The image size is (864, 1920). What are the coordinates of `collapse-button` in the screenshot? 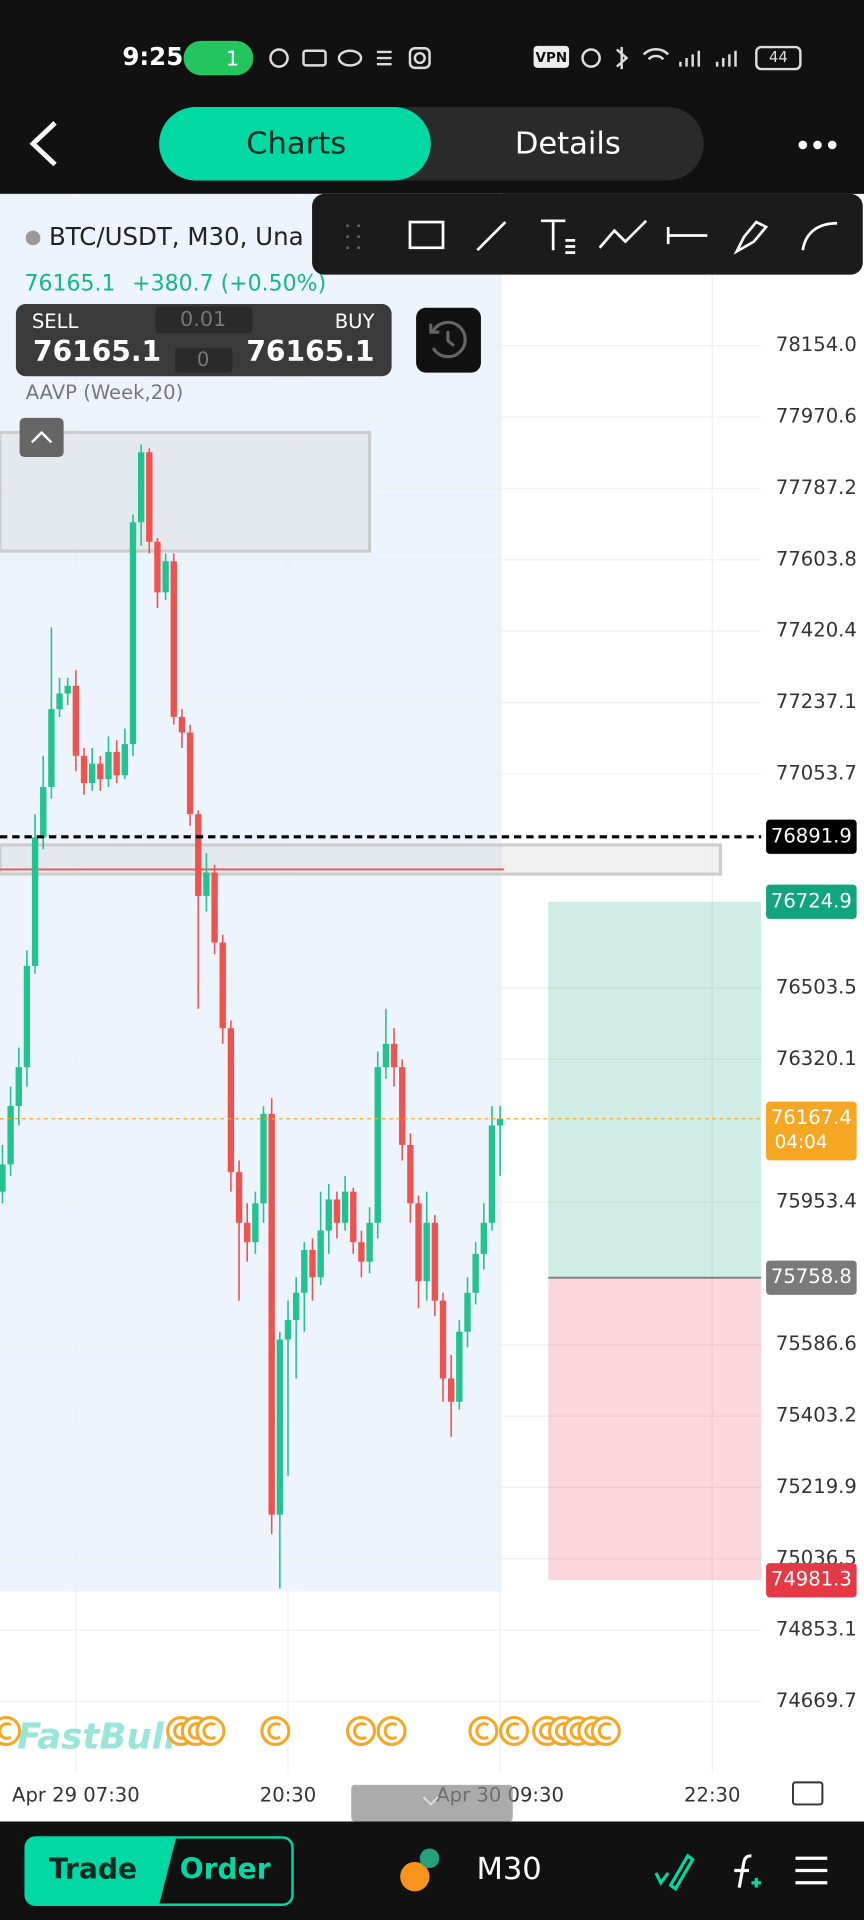 It's located at (41, 437).